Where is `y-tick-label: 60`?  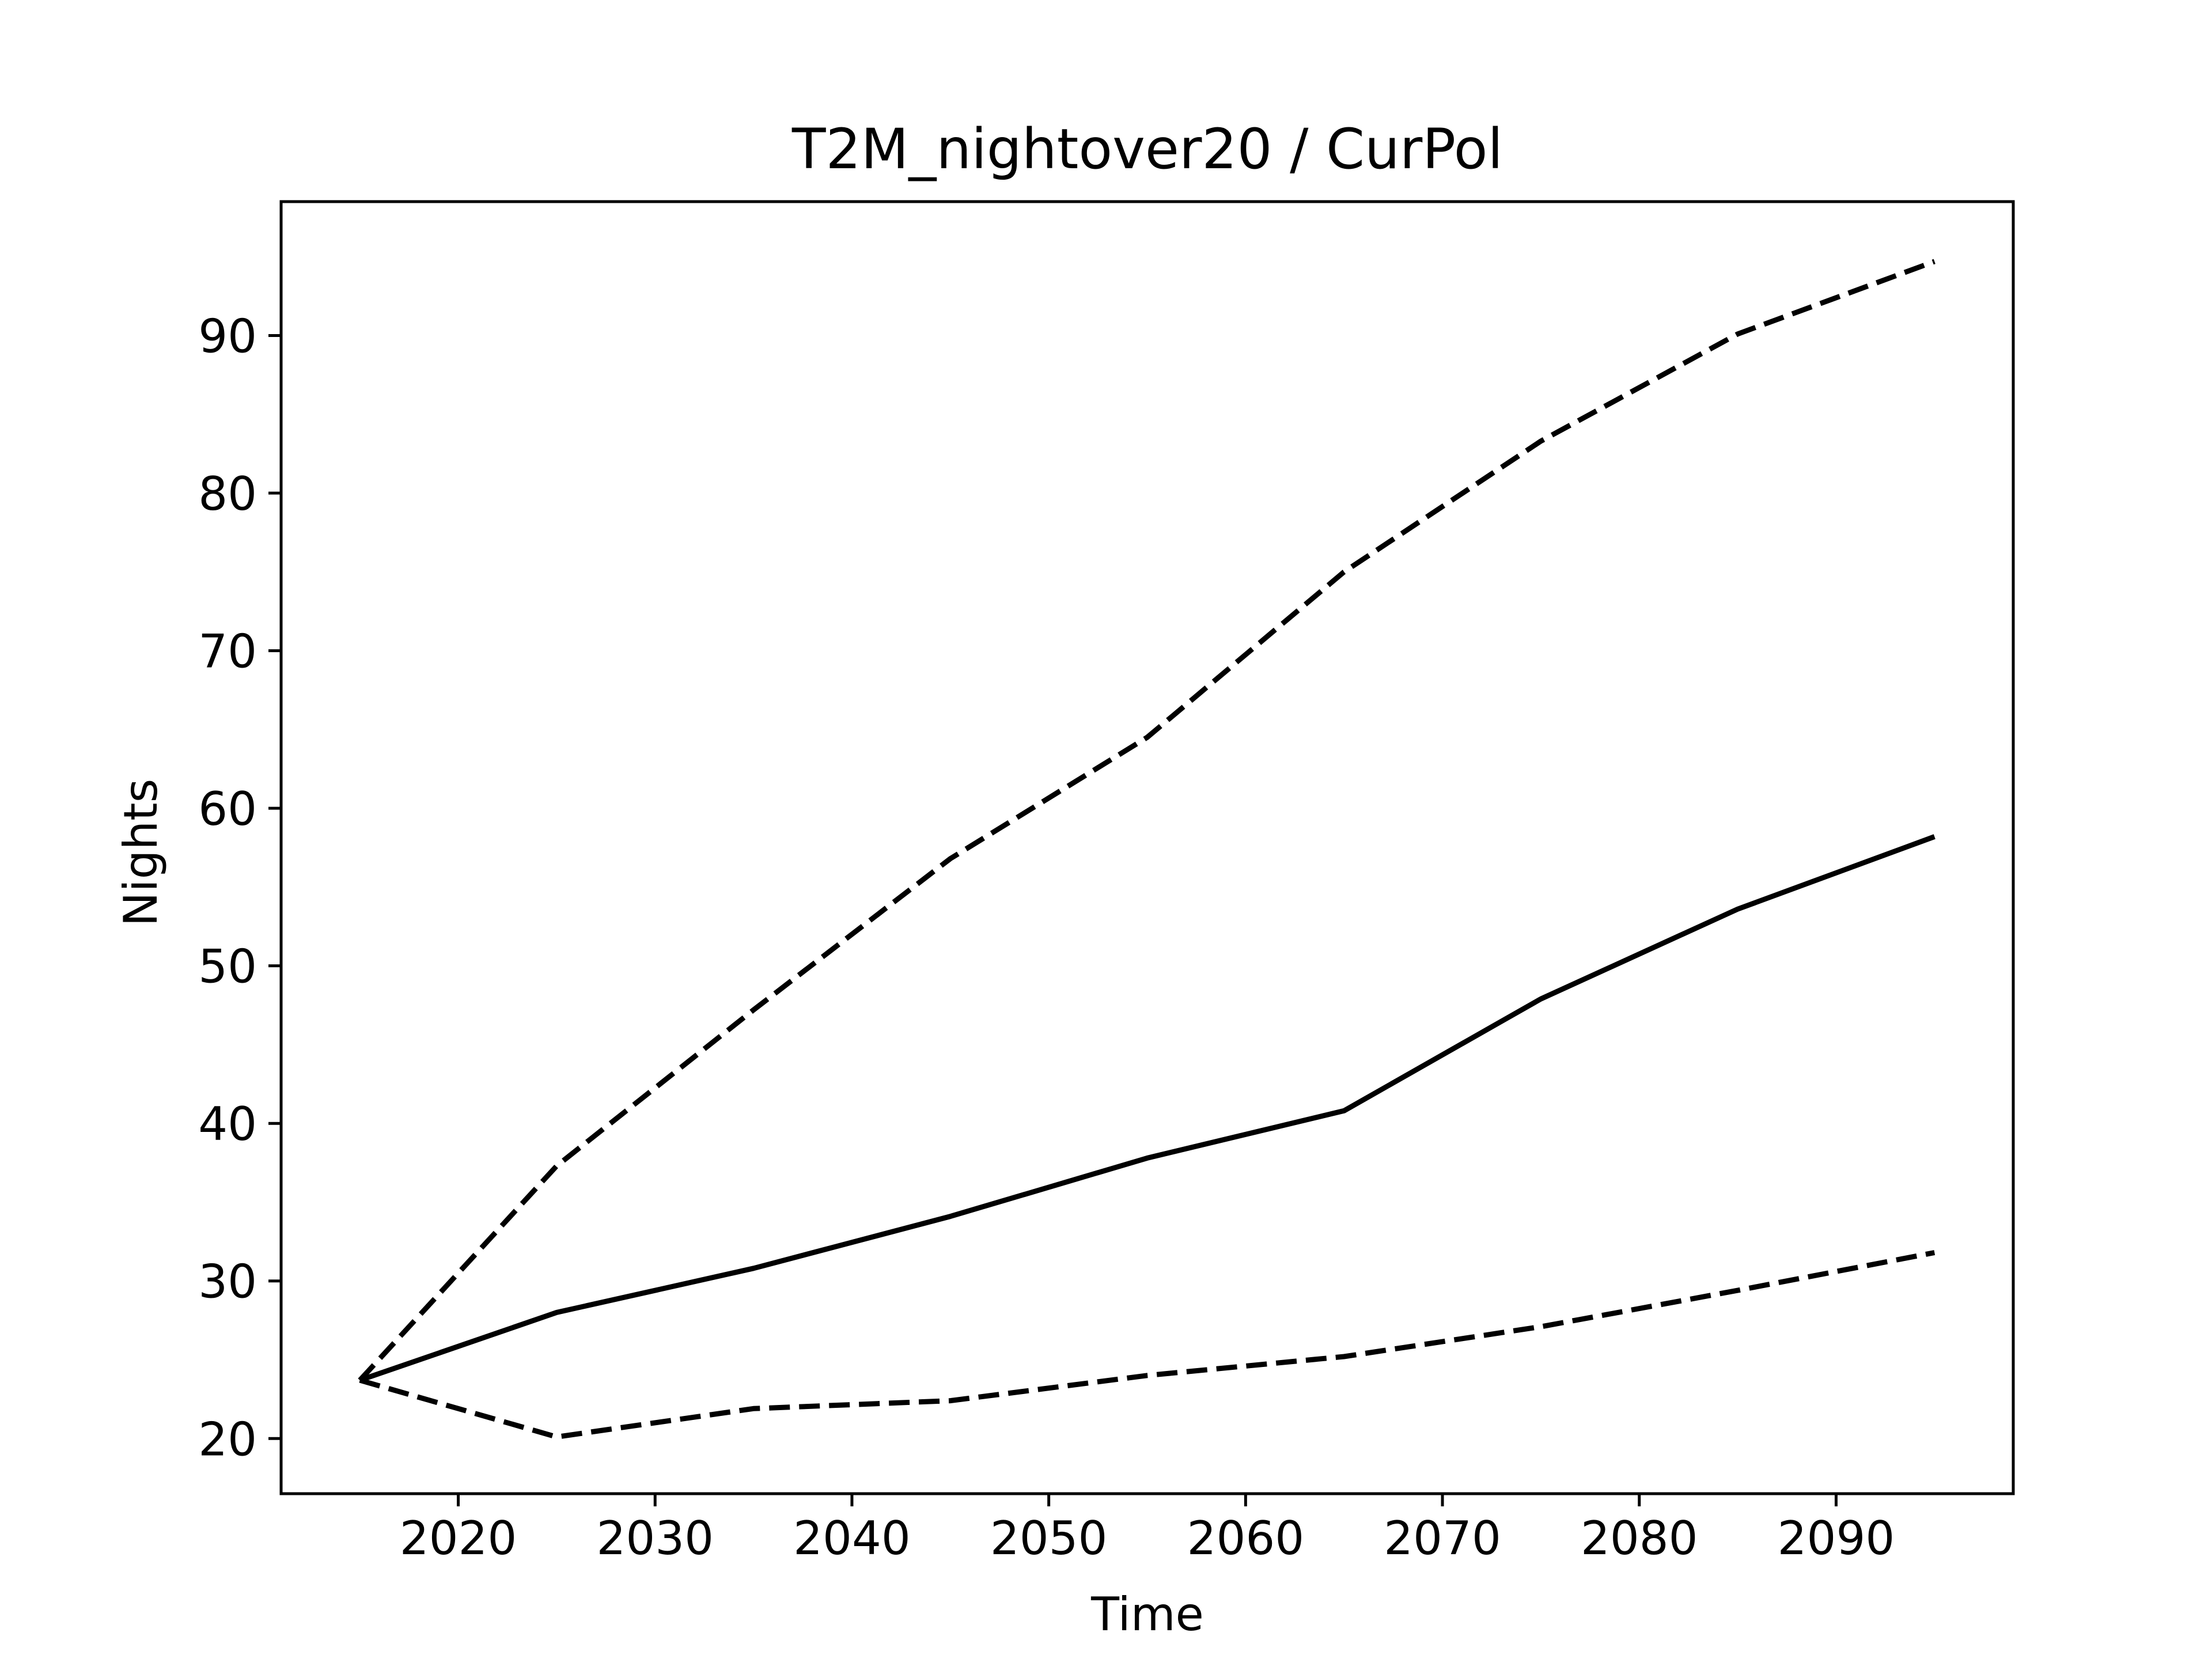
y-tick-label: 60 is located at coordinates (227, 809).